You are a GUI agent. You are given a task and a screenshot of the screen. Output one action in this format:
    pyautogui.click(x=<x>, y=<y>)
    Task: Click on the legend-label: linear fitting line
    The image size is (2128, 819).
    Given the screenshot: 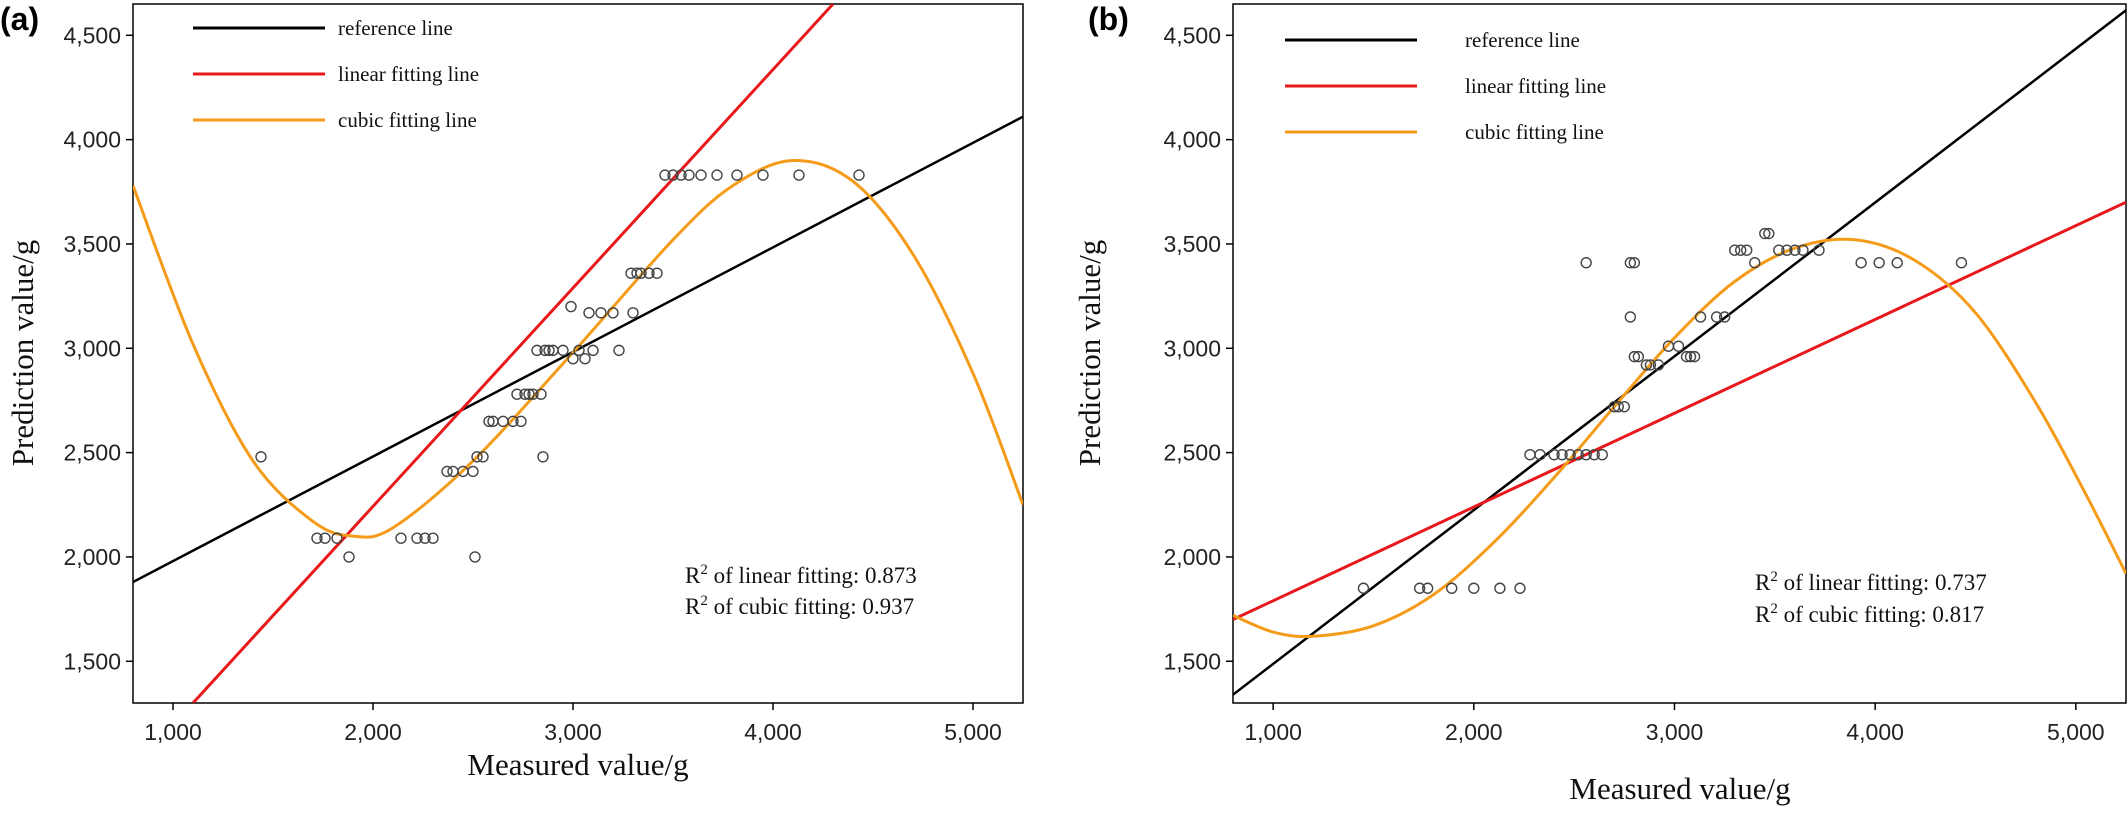 What is the action you would take?
    pyautogui.click(x=1535, y=86)
    